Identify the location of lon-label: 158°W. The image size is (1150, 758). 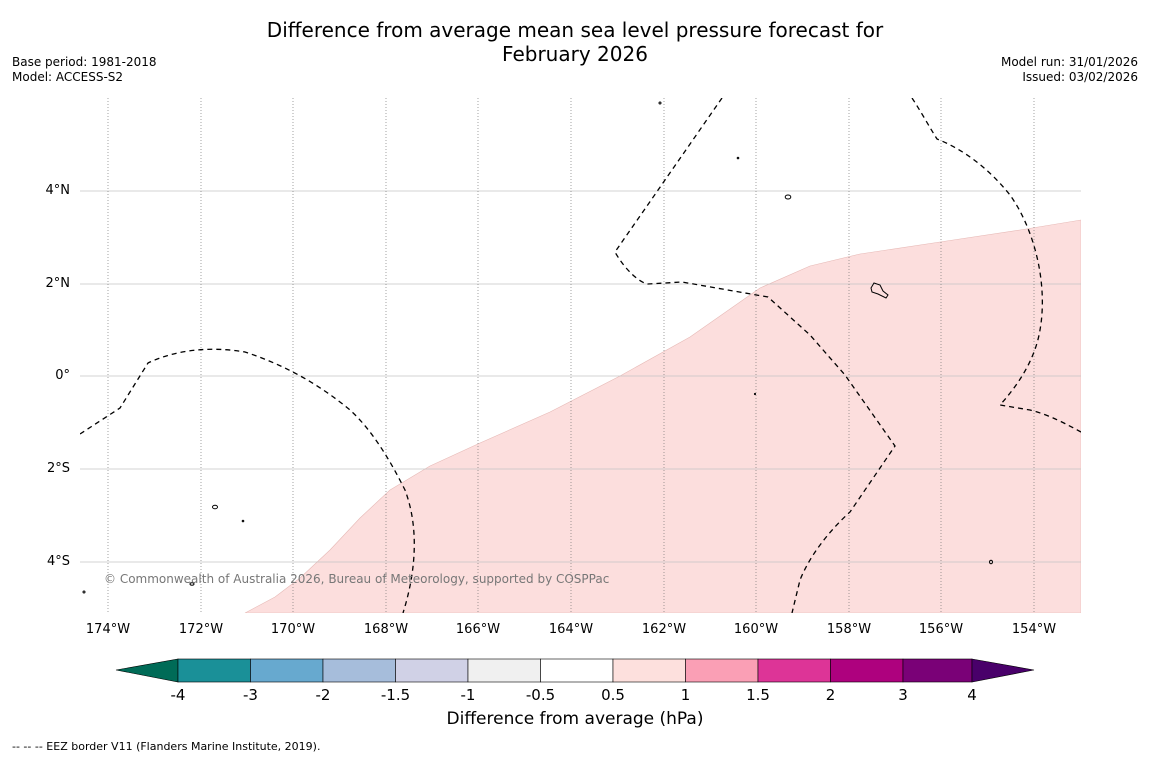
(849, 629).